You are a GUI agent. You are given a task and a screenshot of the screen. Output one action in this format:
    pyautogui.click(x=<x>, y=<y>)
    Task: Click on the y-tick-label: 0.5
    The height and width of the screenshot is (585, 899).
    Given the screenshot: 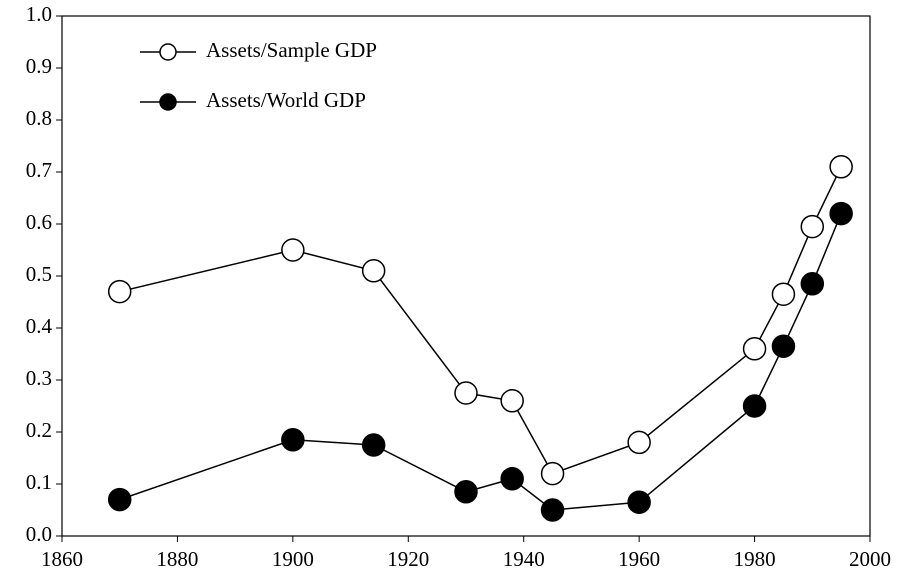 What is the action you would take?
    pyautogui.click(x=39, y=274)
    